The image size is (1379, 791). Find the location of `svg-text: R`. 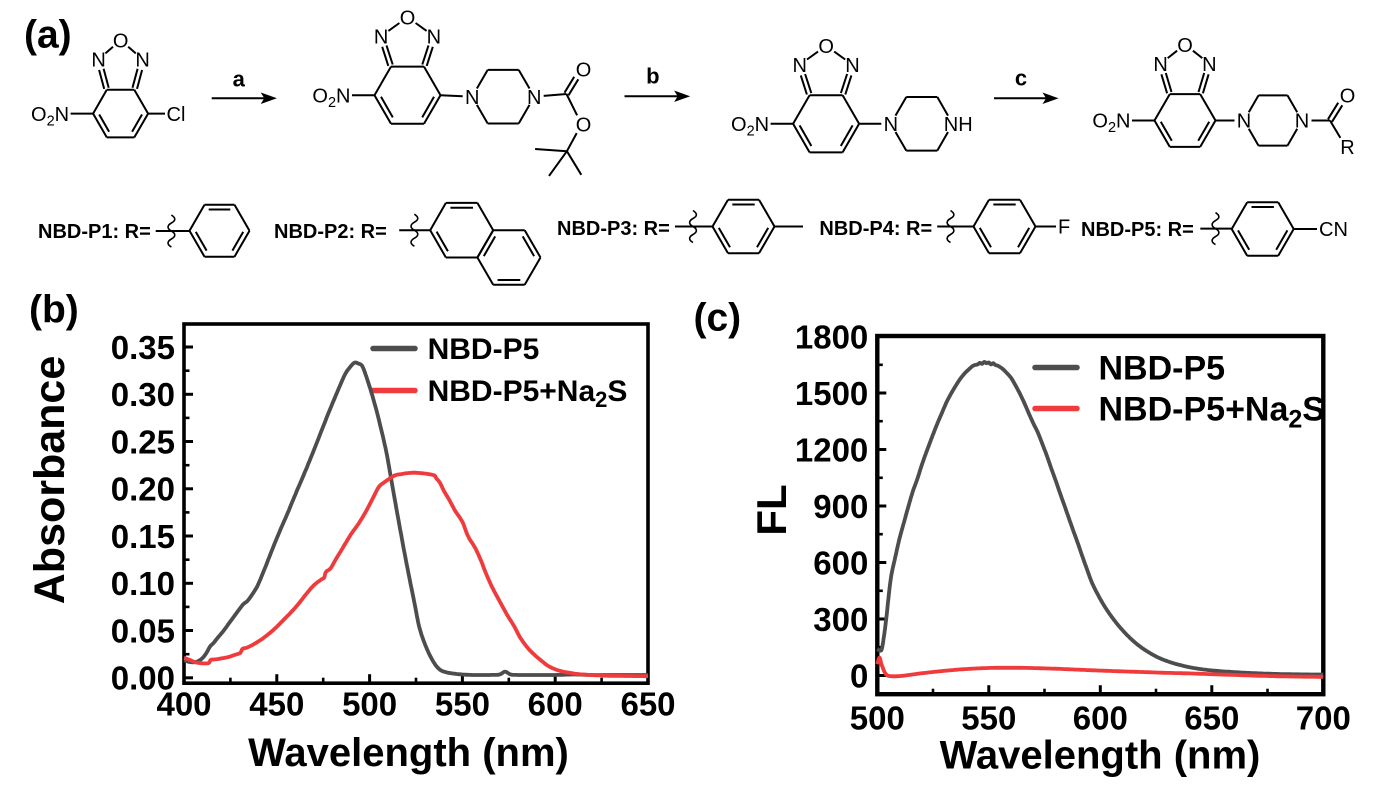

svg-text: R is located at coordinates (1347, 148).